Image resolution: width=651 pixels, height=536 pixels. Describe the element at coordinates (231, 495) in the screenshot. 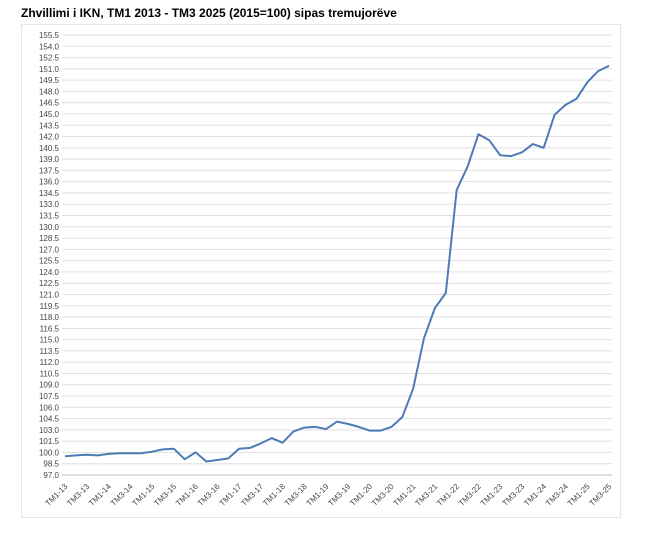

I see `x-tick-label: TM1-17` at that location.